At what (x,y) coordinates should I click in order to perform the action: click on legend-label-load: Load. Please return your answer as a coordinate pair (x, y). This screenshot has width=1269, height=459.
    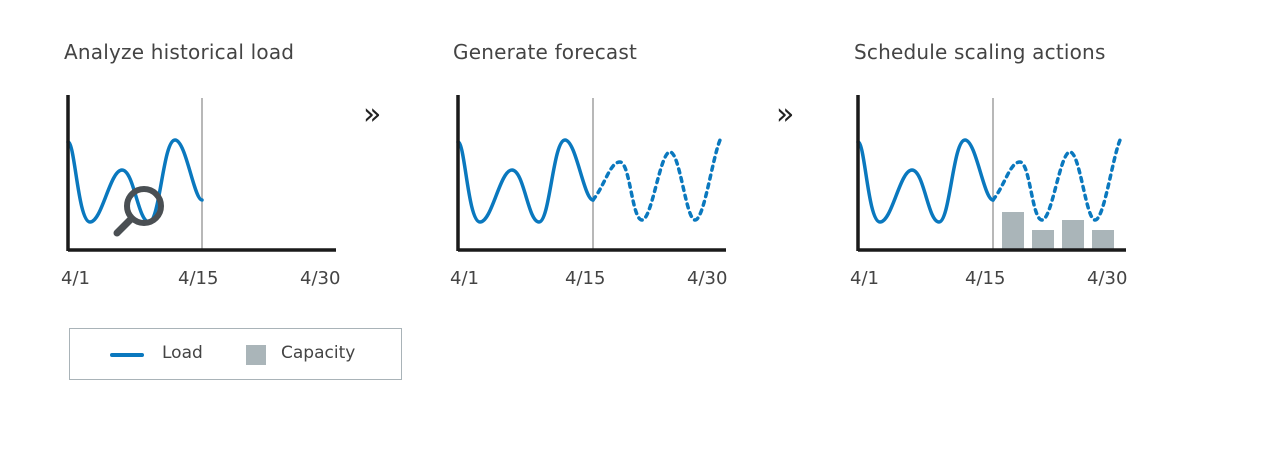
    Looking at the image, I should click on (182, 353).